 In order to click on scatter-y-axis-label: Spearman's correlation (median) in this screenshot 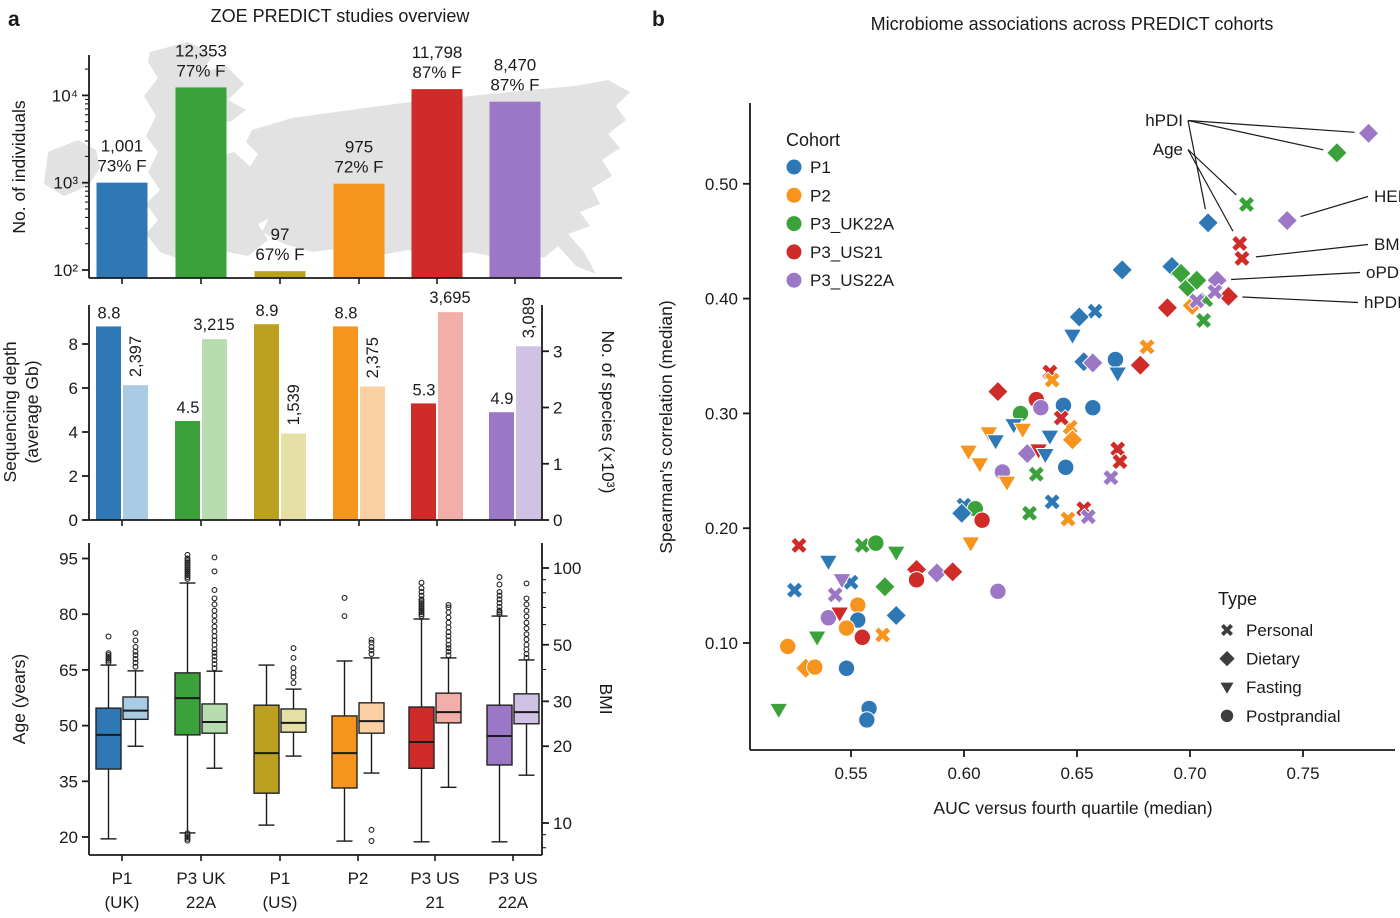, I will do `click(666, 426)`.